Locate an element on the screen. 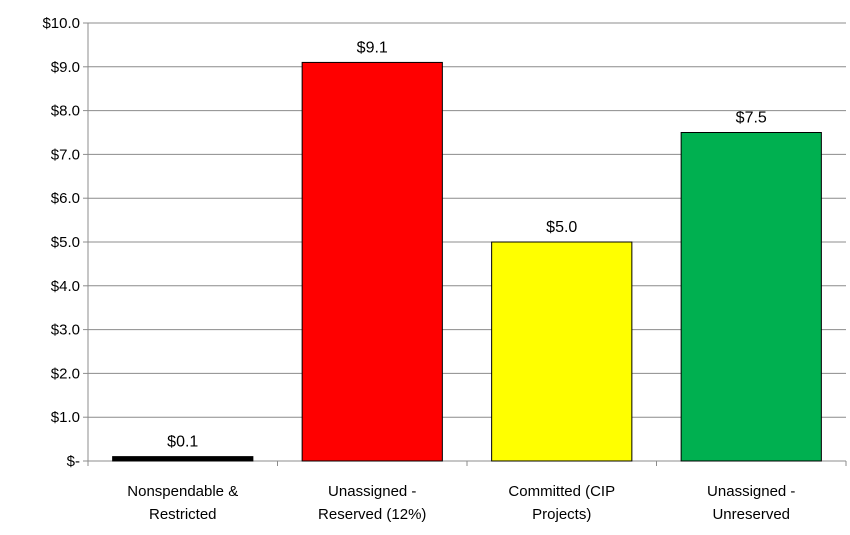  x-category-label: Restricted is located at coordinates (183, 514).